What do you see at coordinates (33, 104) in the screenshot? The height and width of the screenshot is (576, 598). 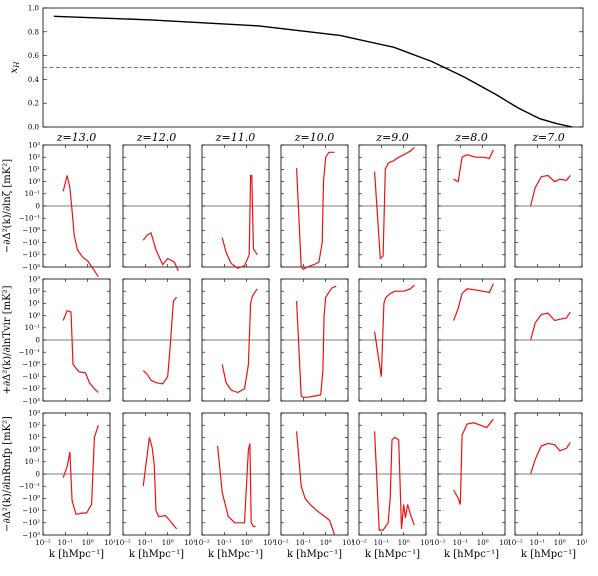 I see `top-y-tick-label: 0.2` at bounding box center [33, 104].